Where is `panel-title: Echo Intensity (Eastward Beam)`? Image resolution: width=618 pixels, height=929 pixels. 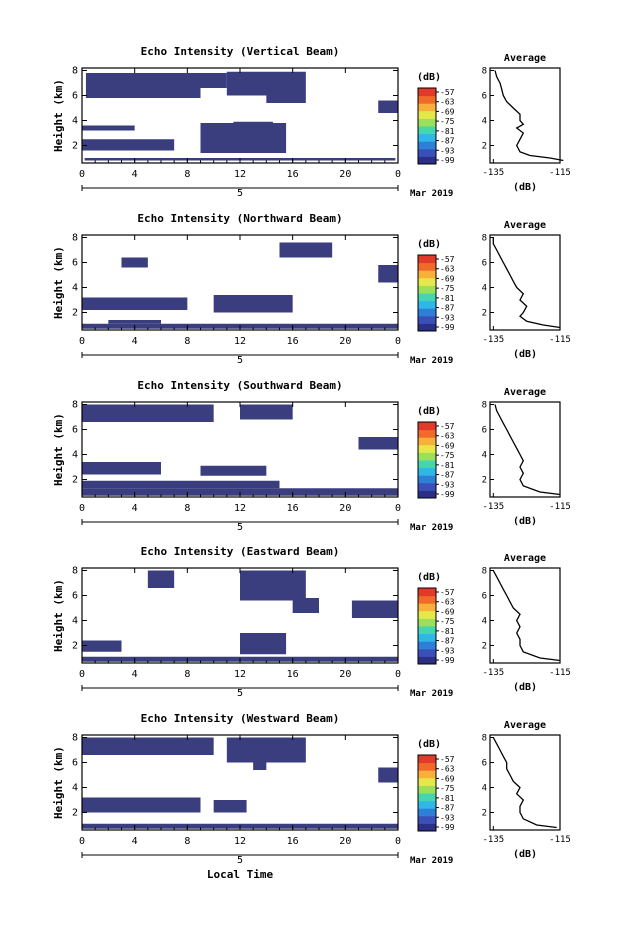
panel-title: Echo Intensity (Eastward Beam) is located at coordinates (240, 551).